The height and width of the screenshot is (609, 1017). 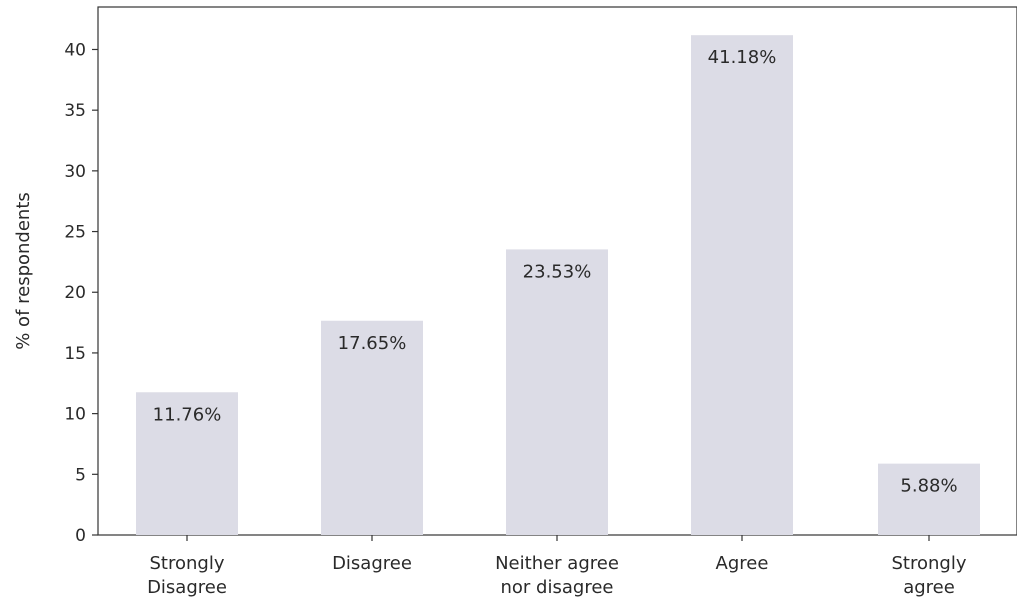 I want to click on y-tick-label: 0, so click(x=80, y=536).